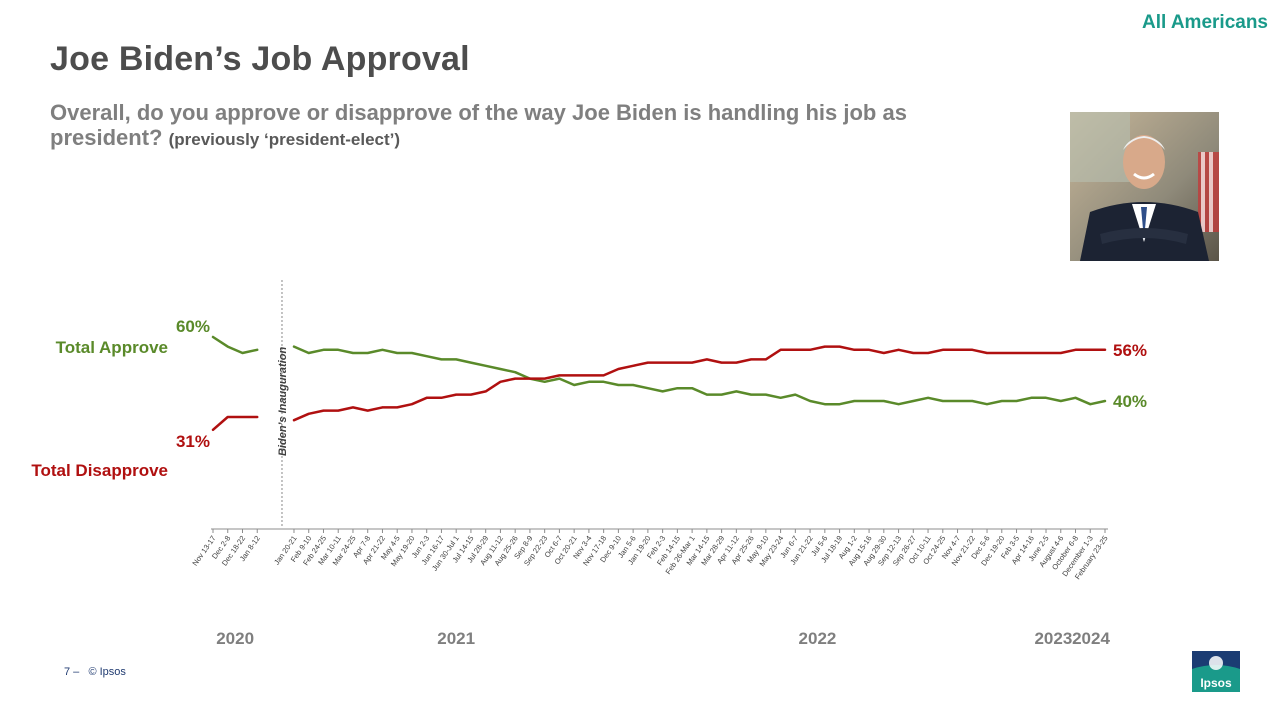 The image size is (1280, 720). What do you see at coordinates (284, 139) in the screenshot?
I see `question-note: (previously ‘president-elect’)` at bounding box center [284, 139].